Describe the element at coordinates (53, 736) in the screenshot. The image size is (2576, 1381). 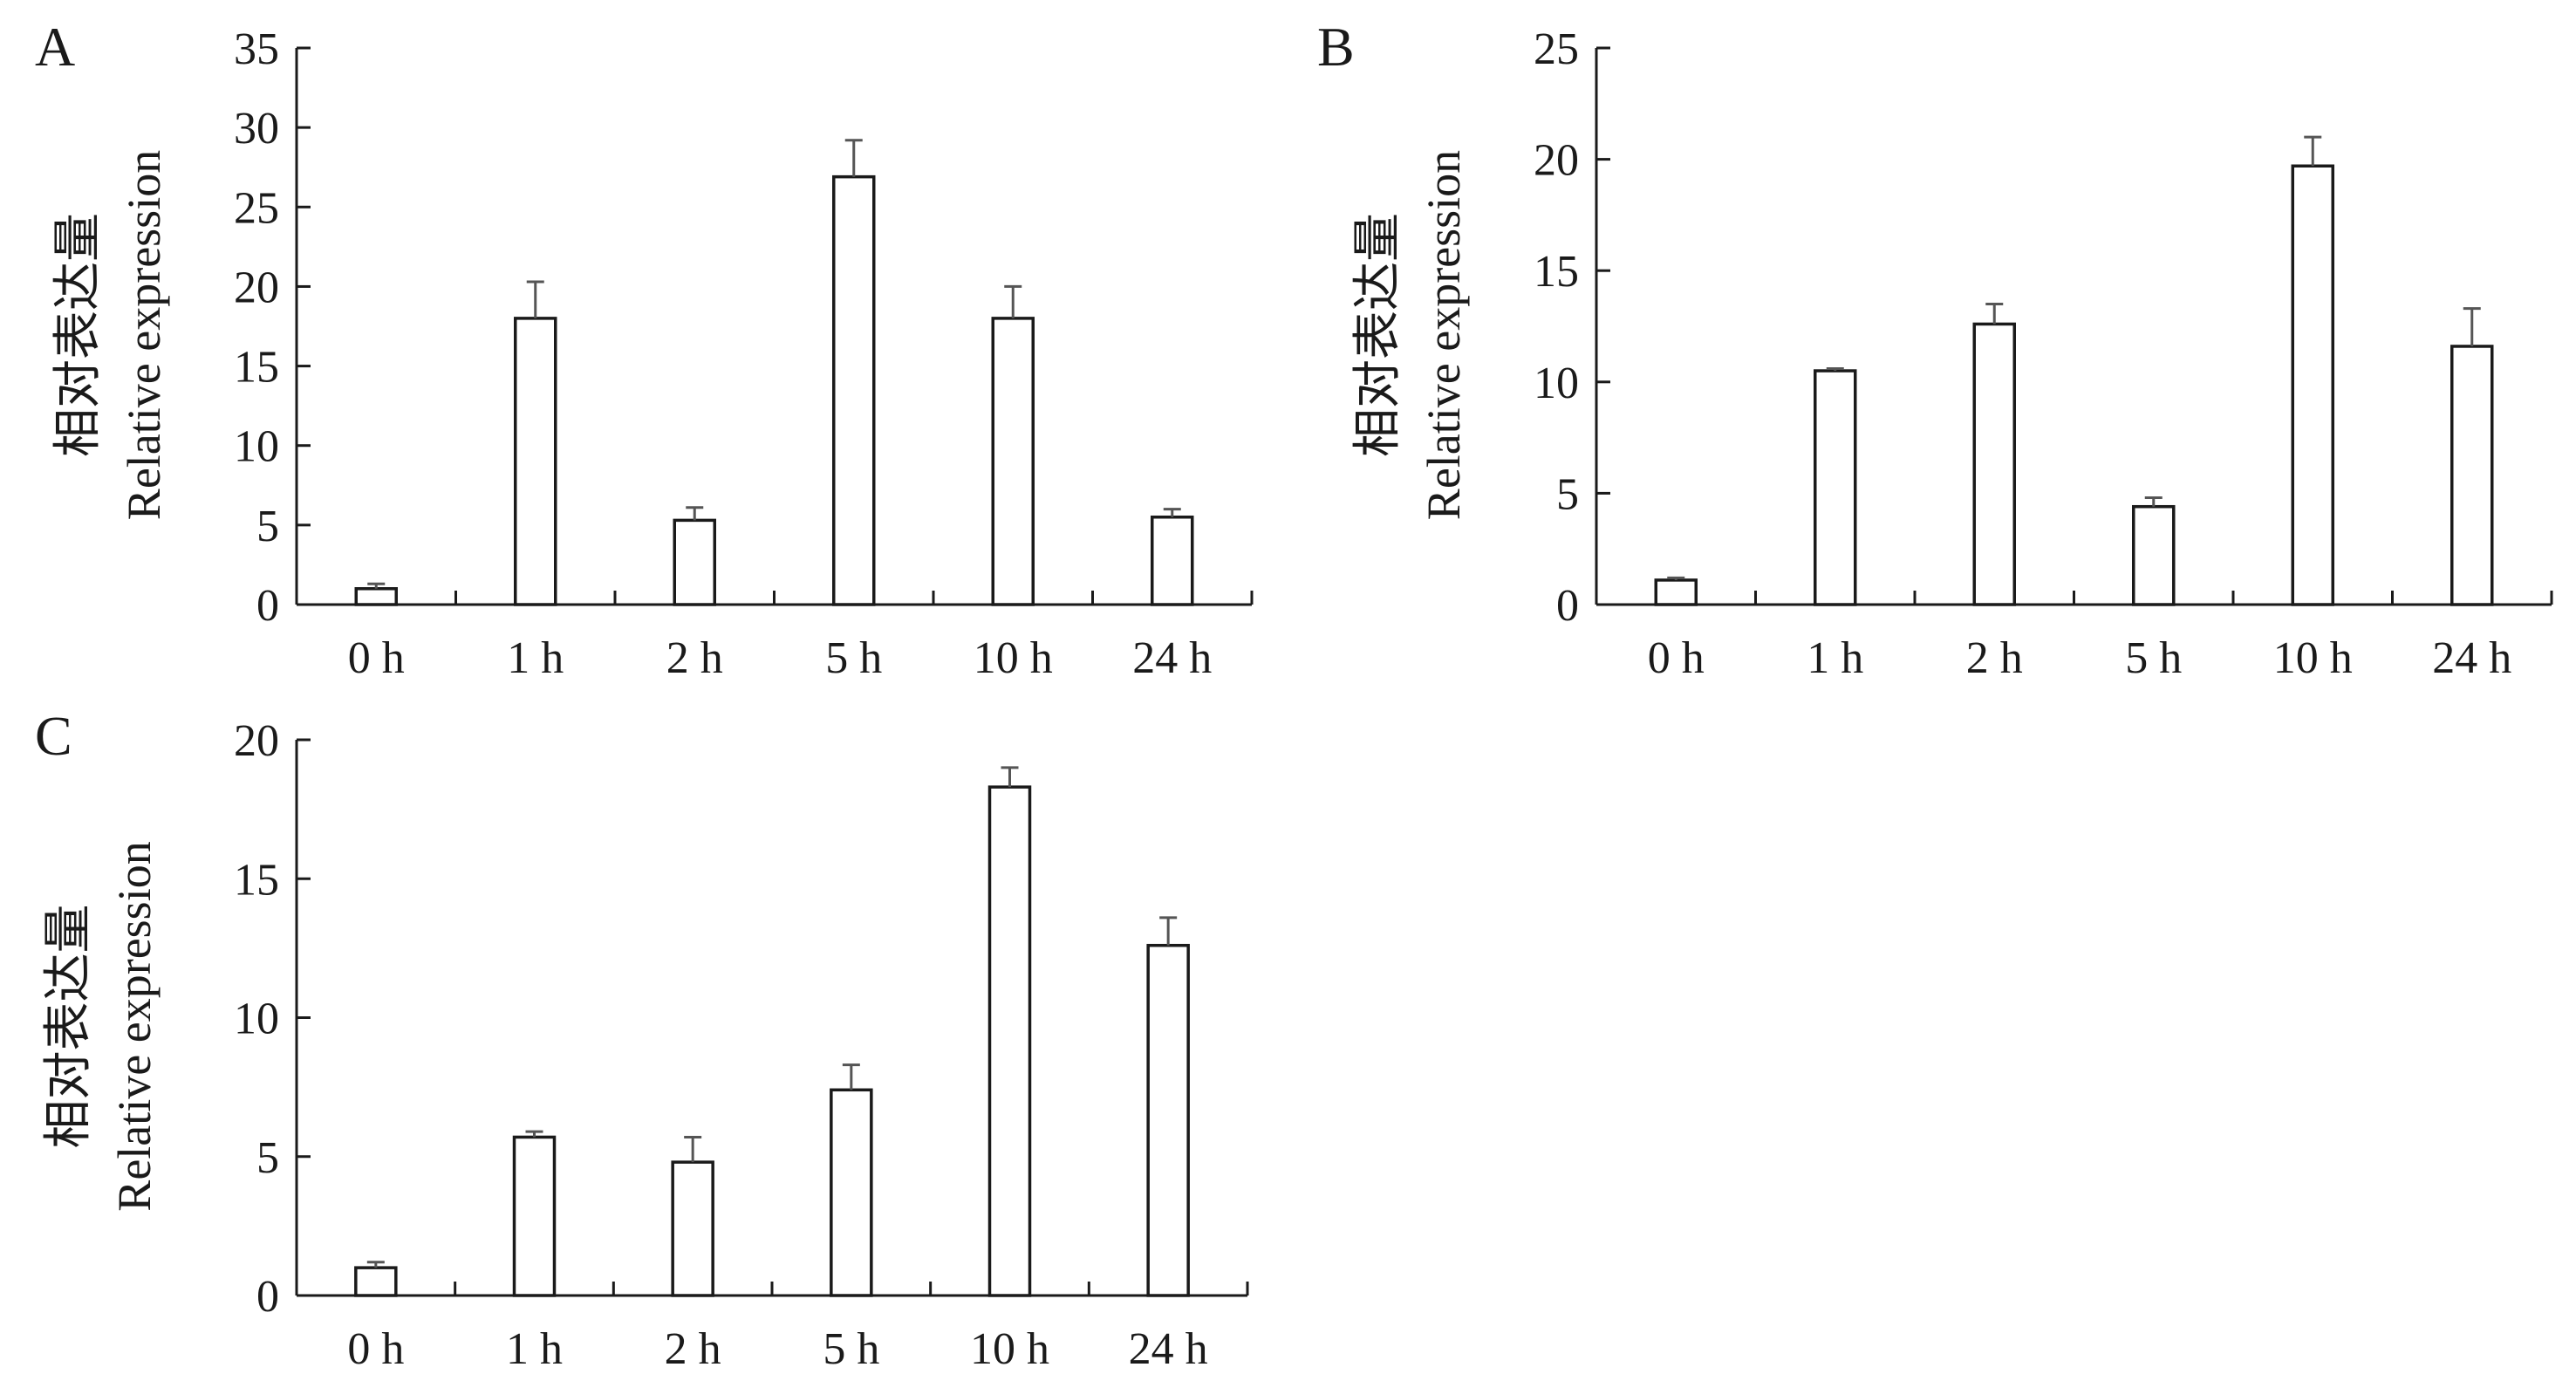
I see `panel-label: C` at that location.